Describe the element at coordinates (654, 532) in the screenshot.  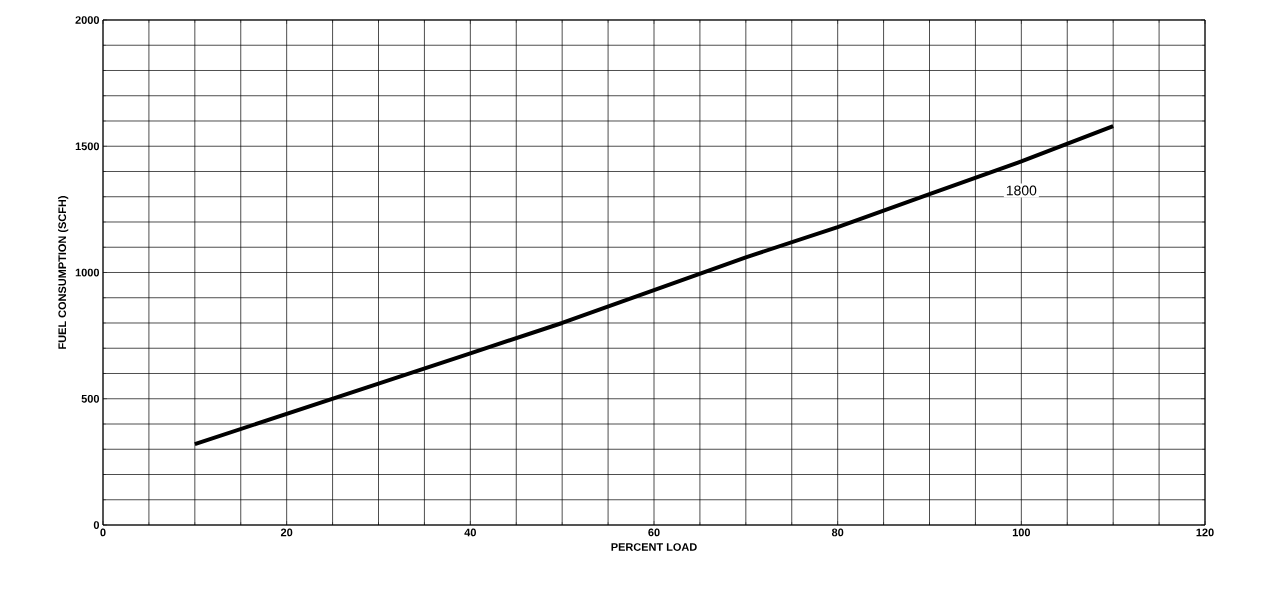
I see `x-tick-label: 60` at that location.